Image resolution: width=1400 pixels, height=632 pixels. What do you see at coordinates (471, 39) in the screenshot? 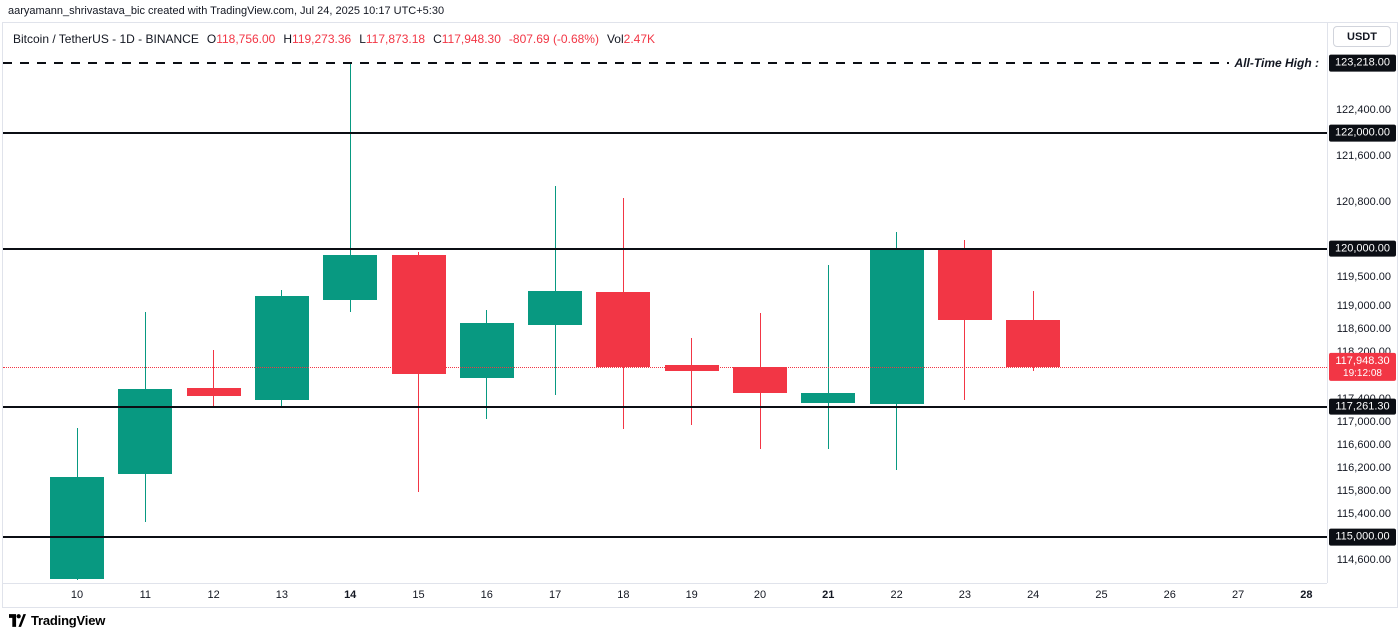
I see `close-value: 117,948.30` at bounding box center [471, 39].